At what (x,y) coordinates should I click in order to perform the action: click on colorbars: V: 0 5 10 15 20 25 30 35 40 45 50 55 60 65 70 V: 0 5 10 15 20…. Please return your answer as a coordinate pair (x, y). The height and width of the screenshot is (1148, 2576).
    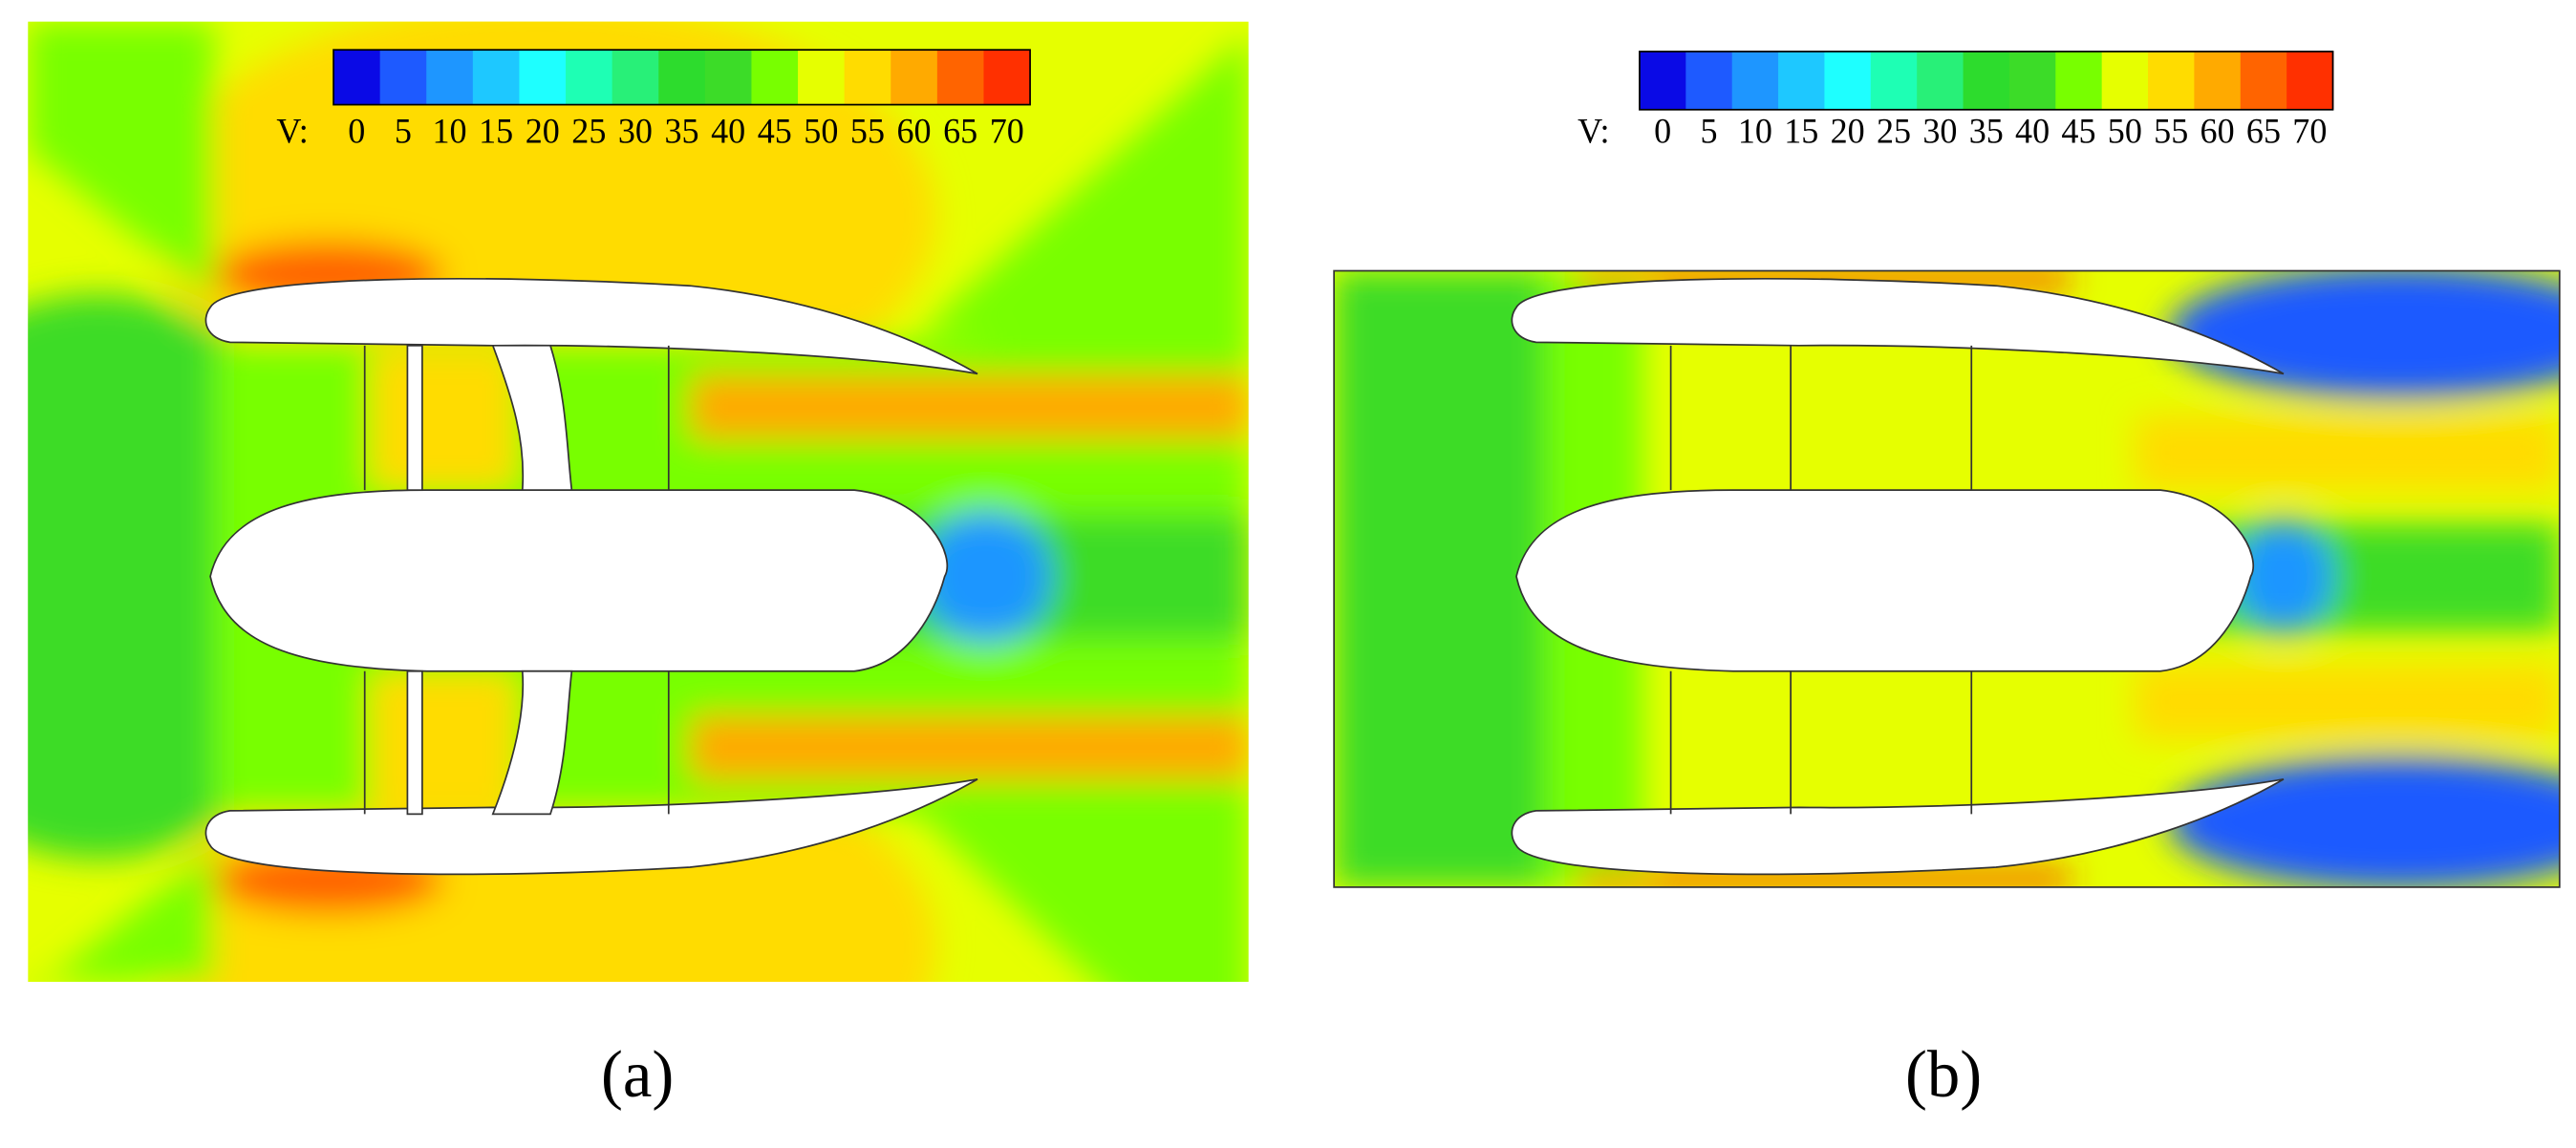
    Looking at the image, I should click on (1305, 100).